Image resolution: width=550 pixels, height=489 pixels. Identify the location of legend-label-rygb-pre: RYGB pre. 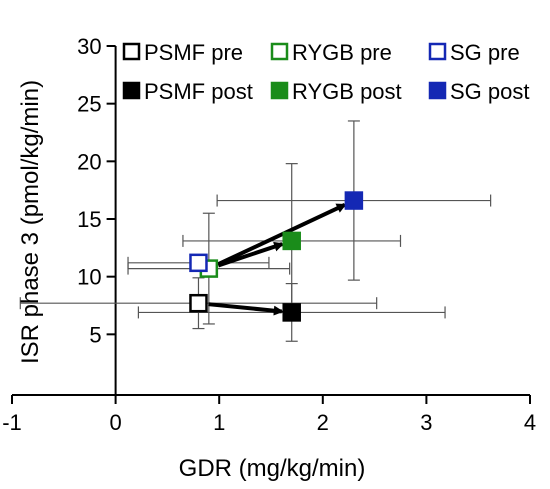
(342, 52).